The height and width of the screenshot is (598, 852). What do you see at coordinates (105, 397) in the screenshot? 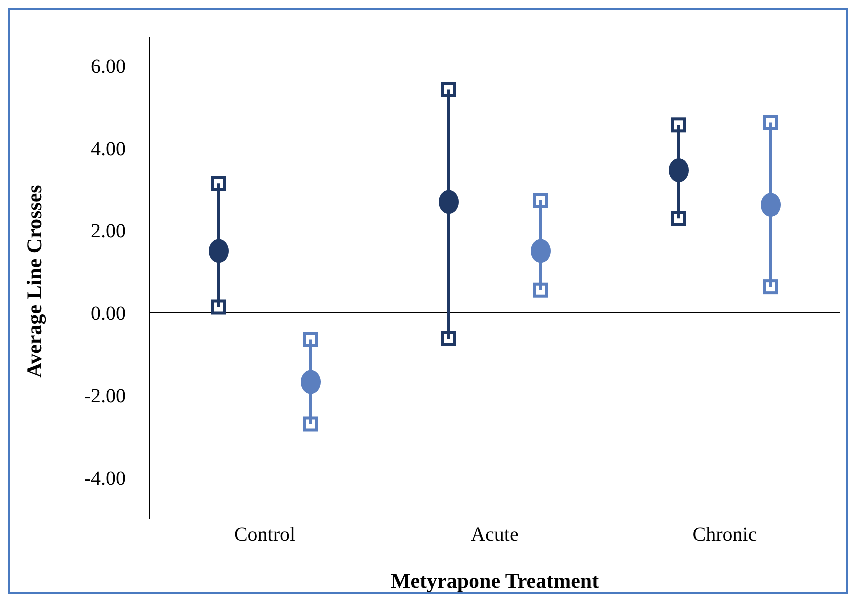
I see `y-tick-label: -2.00` at bounding box center [105, 397].